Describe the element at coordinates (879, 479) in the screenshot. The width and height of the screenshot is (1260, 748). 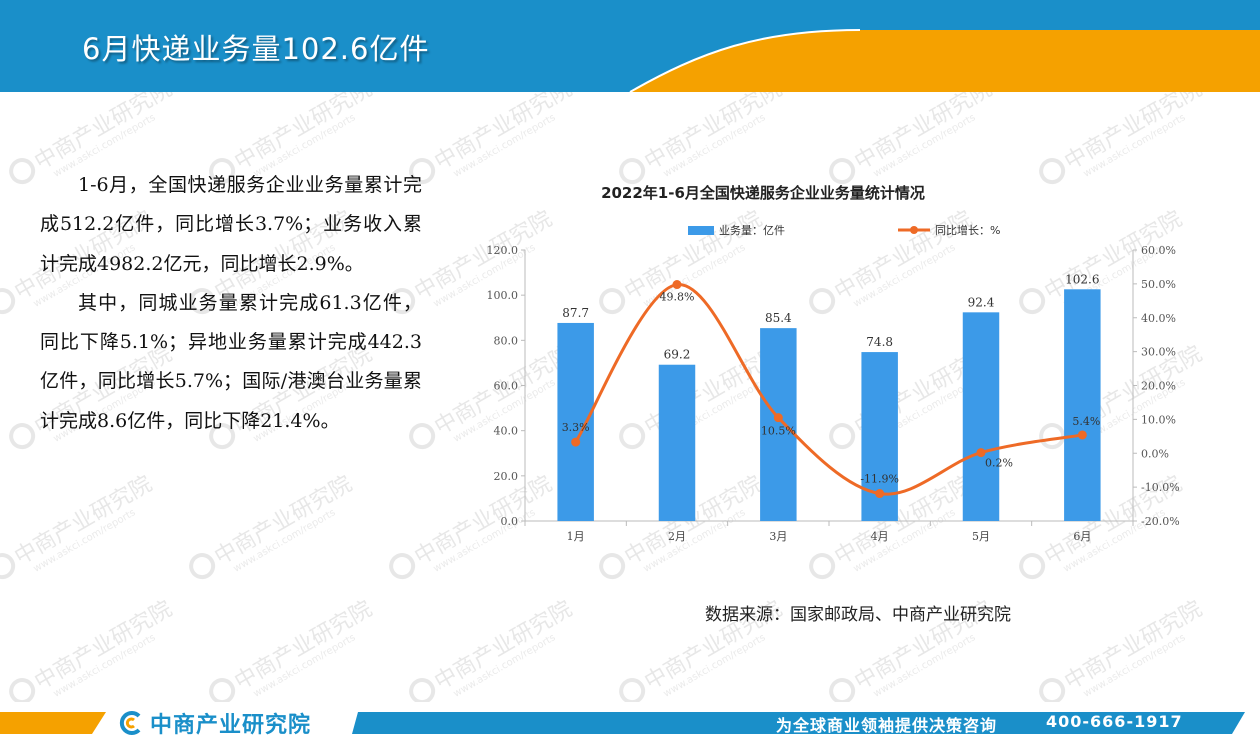
I see `growth-data-label: -11.9%` at that location.